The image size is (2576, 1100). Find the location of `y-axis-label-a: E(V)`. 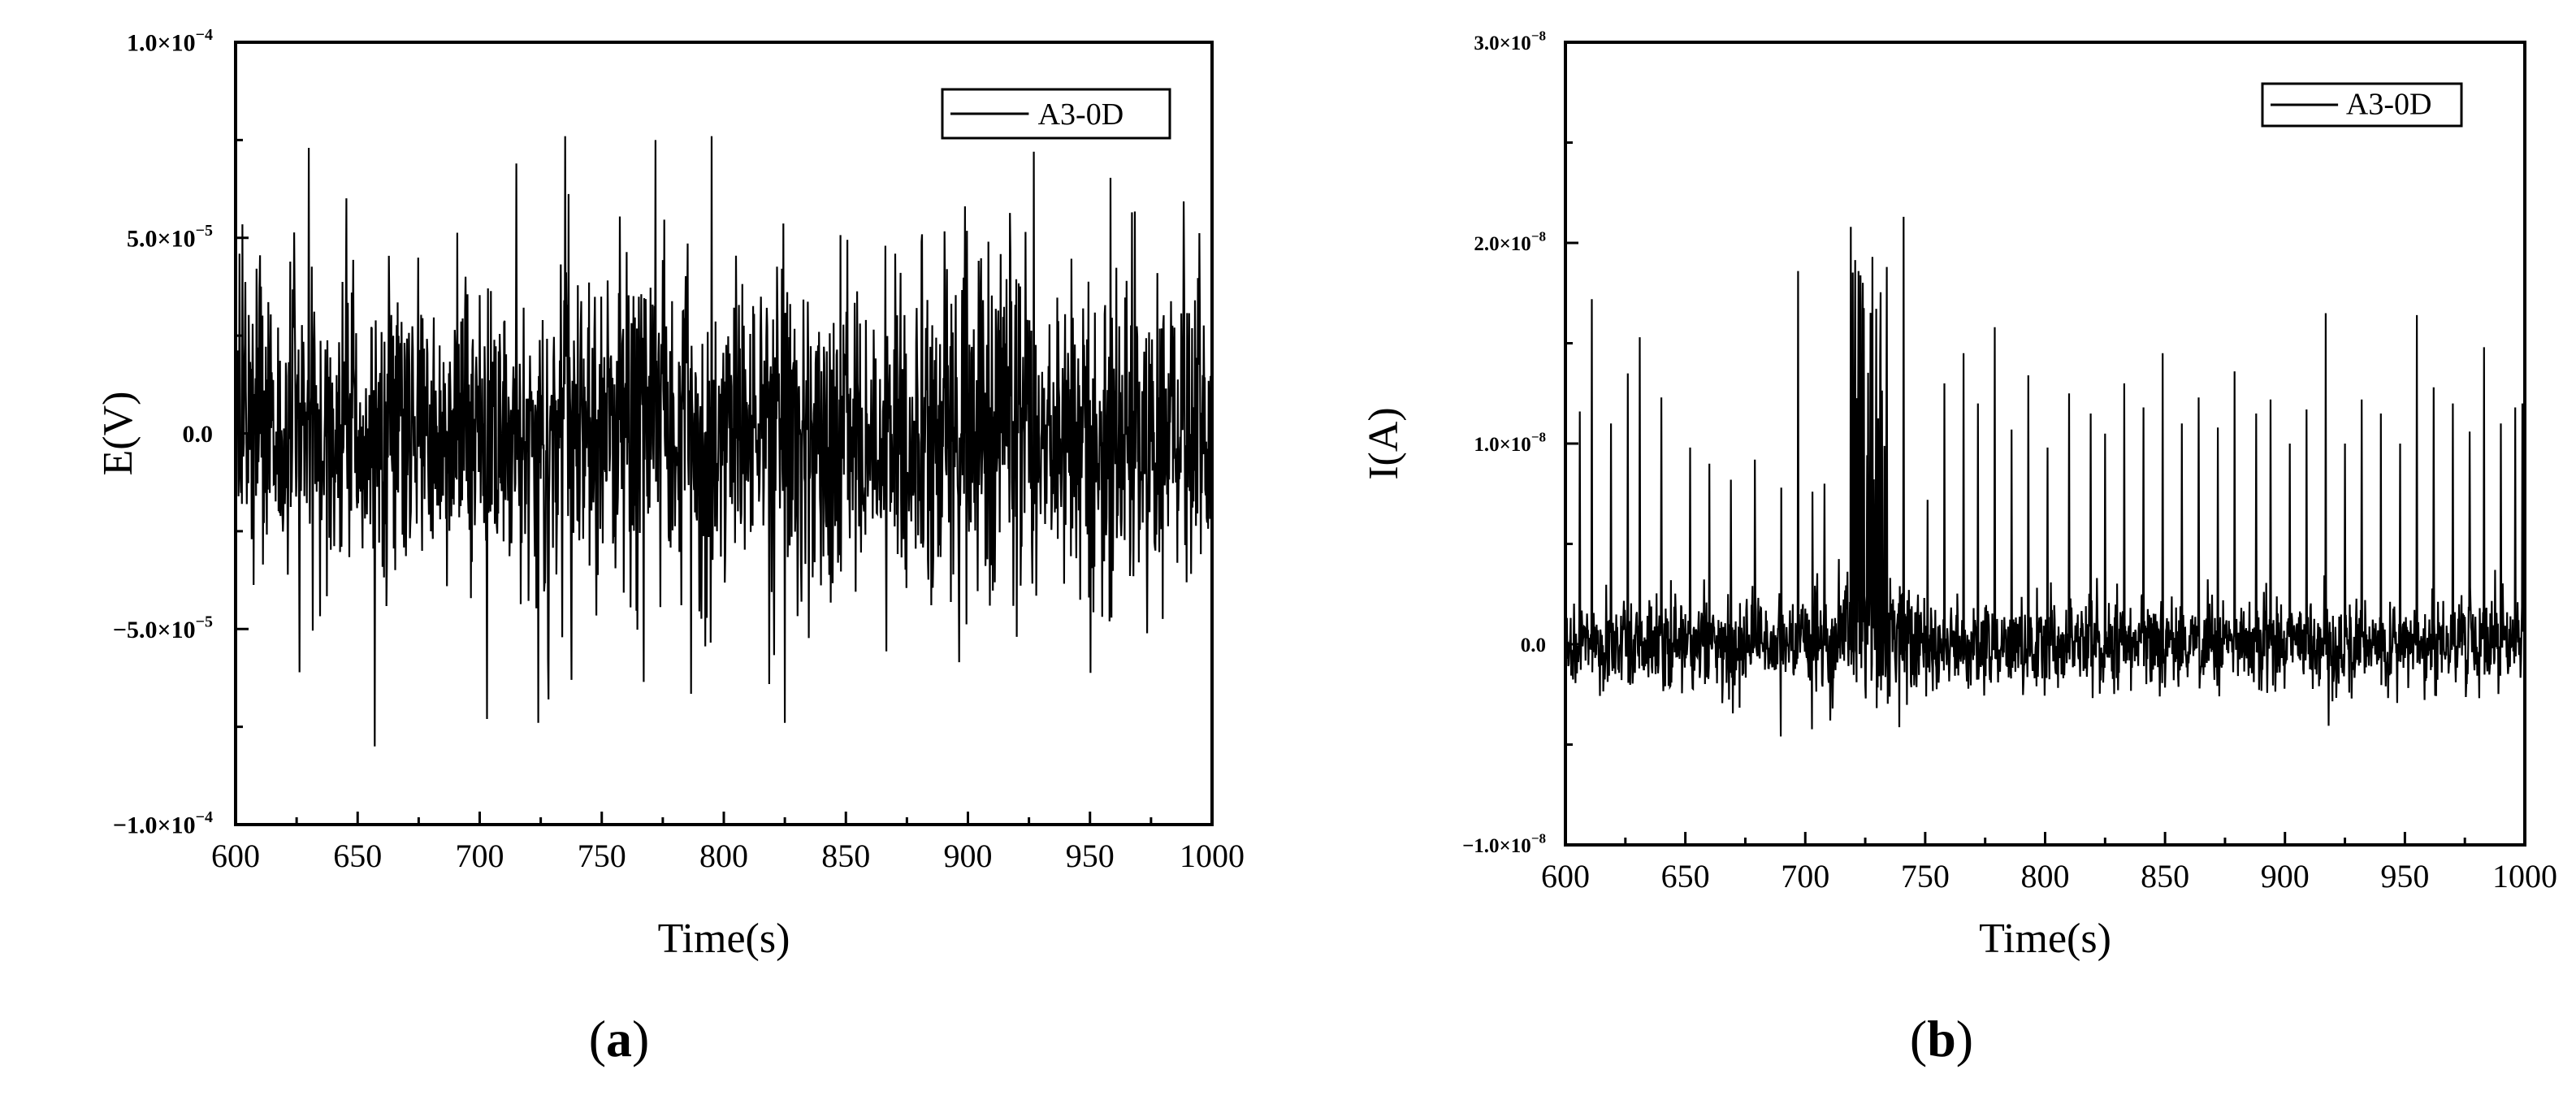

y-axis-label-a: E(V) is located at coordinates (118, 434).